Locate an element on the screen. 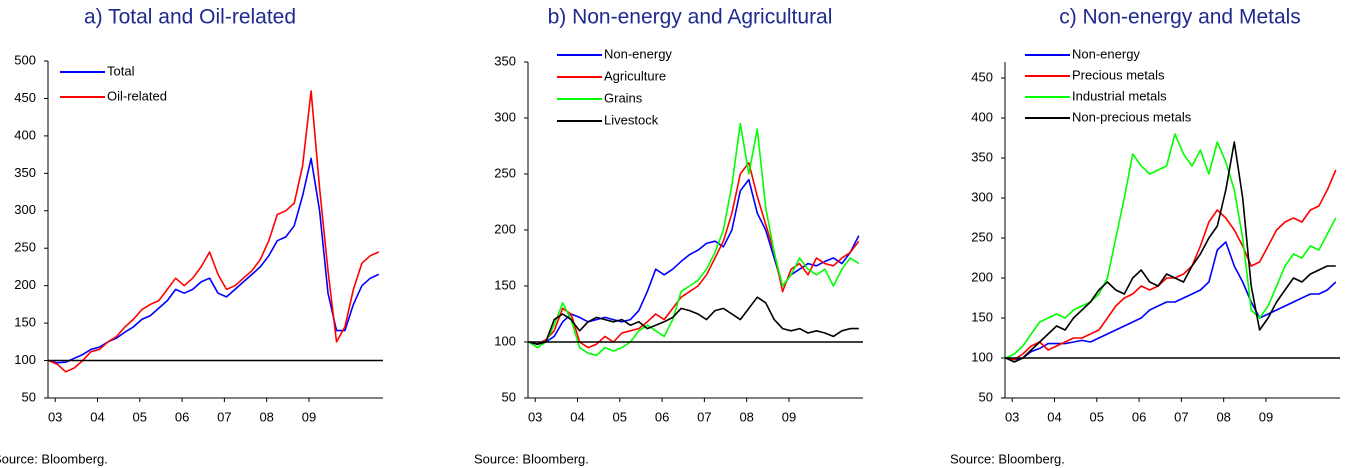 The image size is (1346, 468). legend-label: Grains is located at coordinates (623, 97).